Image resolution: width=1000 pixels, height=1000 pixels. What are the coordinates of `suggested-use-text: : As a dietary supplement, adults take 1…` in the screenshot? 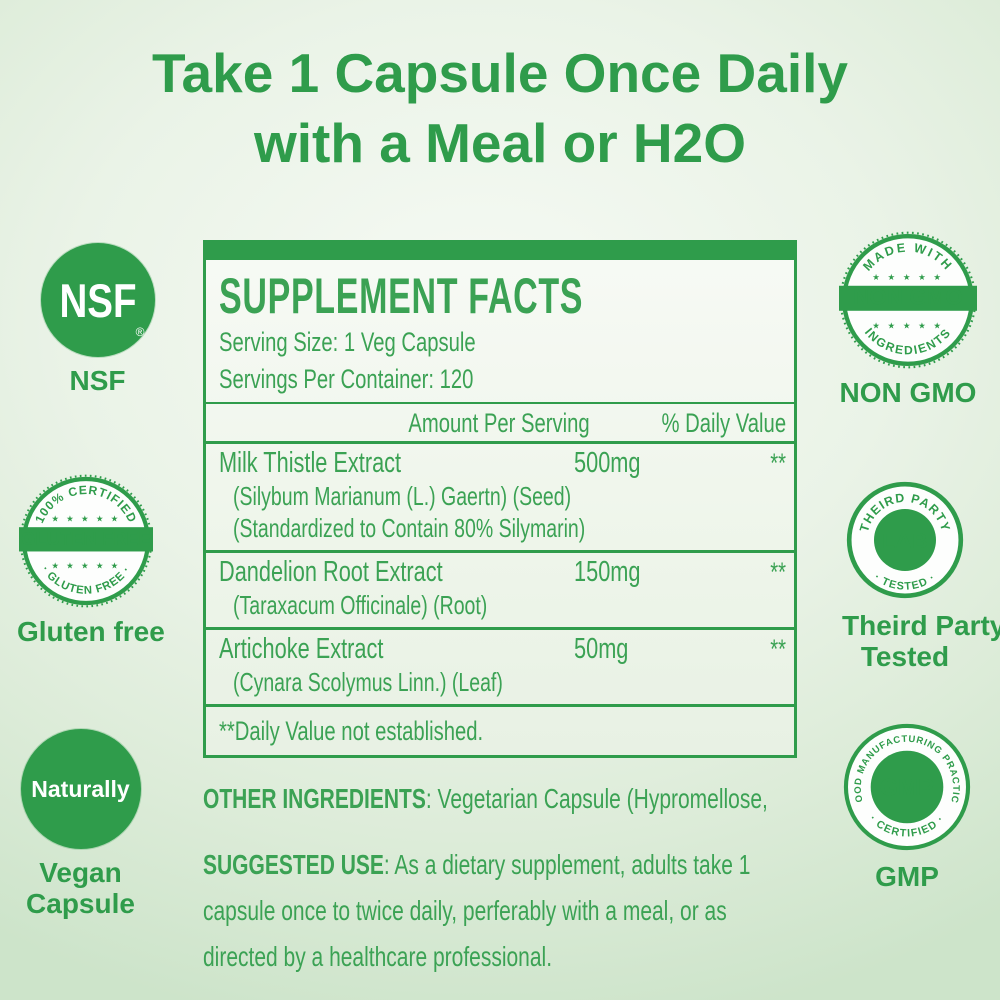 It's located at (477, 910).